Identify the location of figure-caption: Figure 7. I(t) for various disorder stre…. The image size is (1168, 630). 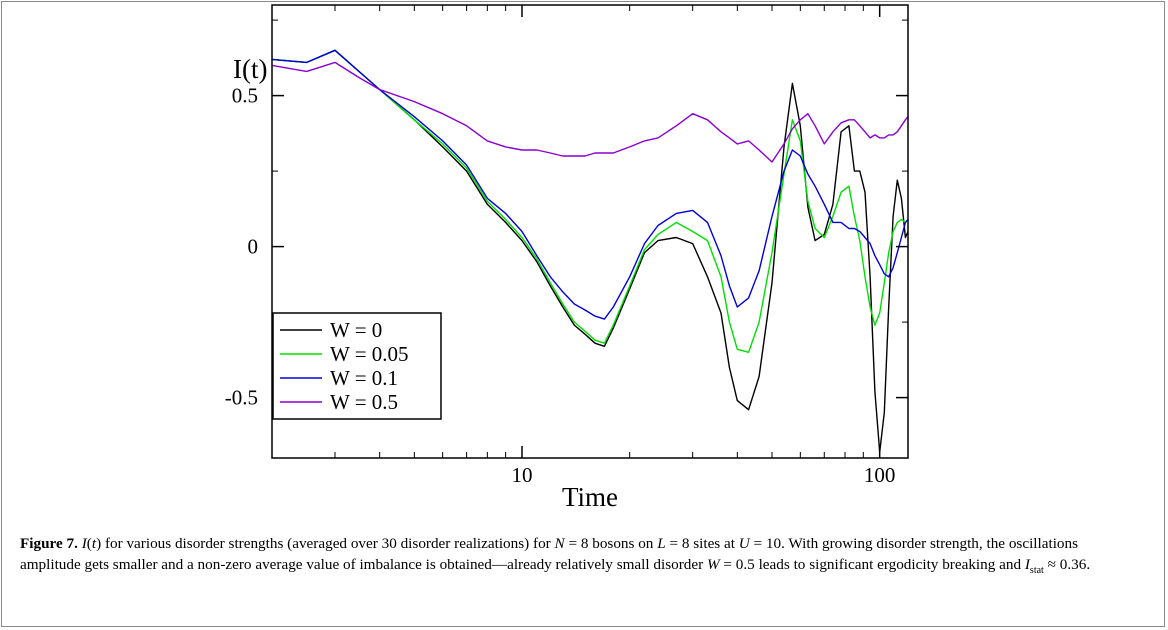
(555, 555).